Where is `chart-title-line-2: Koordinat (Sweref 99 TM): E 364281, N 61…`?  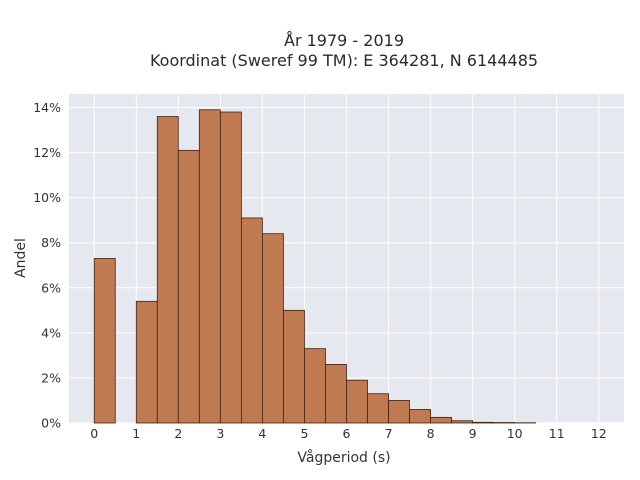
chart-title-line-2: Koordinat (Sweref 99 TM): E 364281, N 61… is located at coordinates (344, 60).